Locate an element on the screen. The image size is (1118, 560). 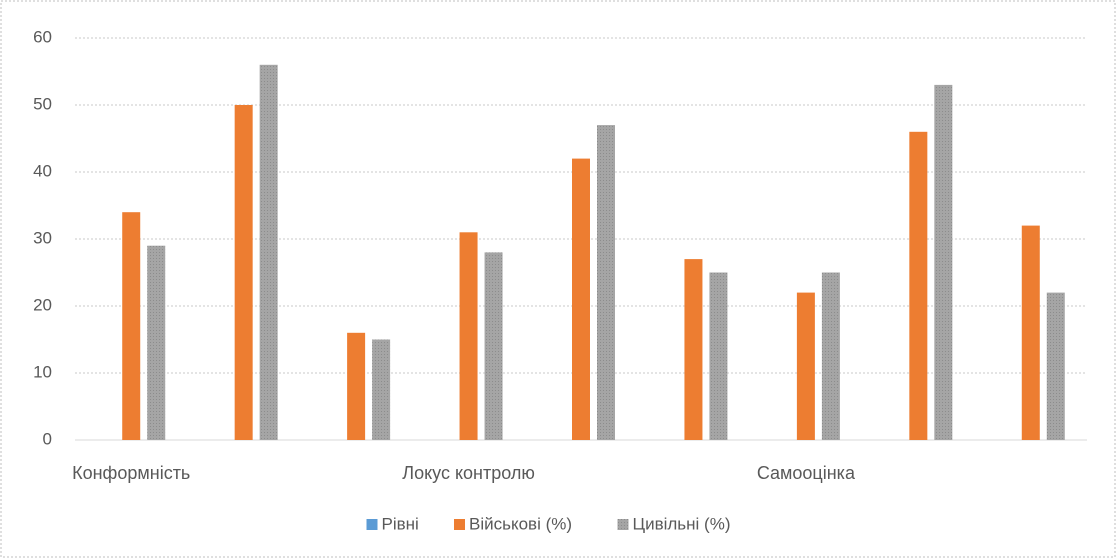
y-tick-label: 30 is located at coordinates (42, 237).